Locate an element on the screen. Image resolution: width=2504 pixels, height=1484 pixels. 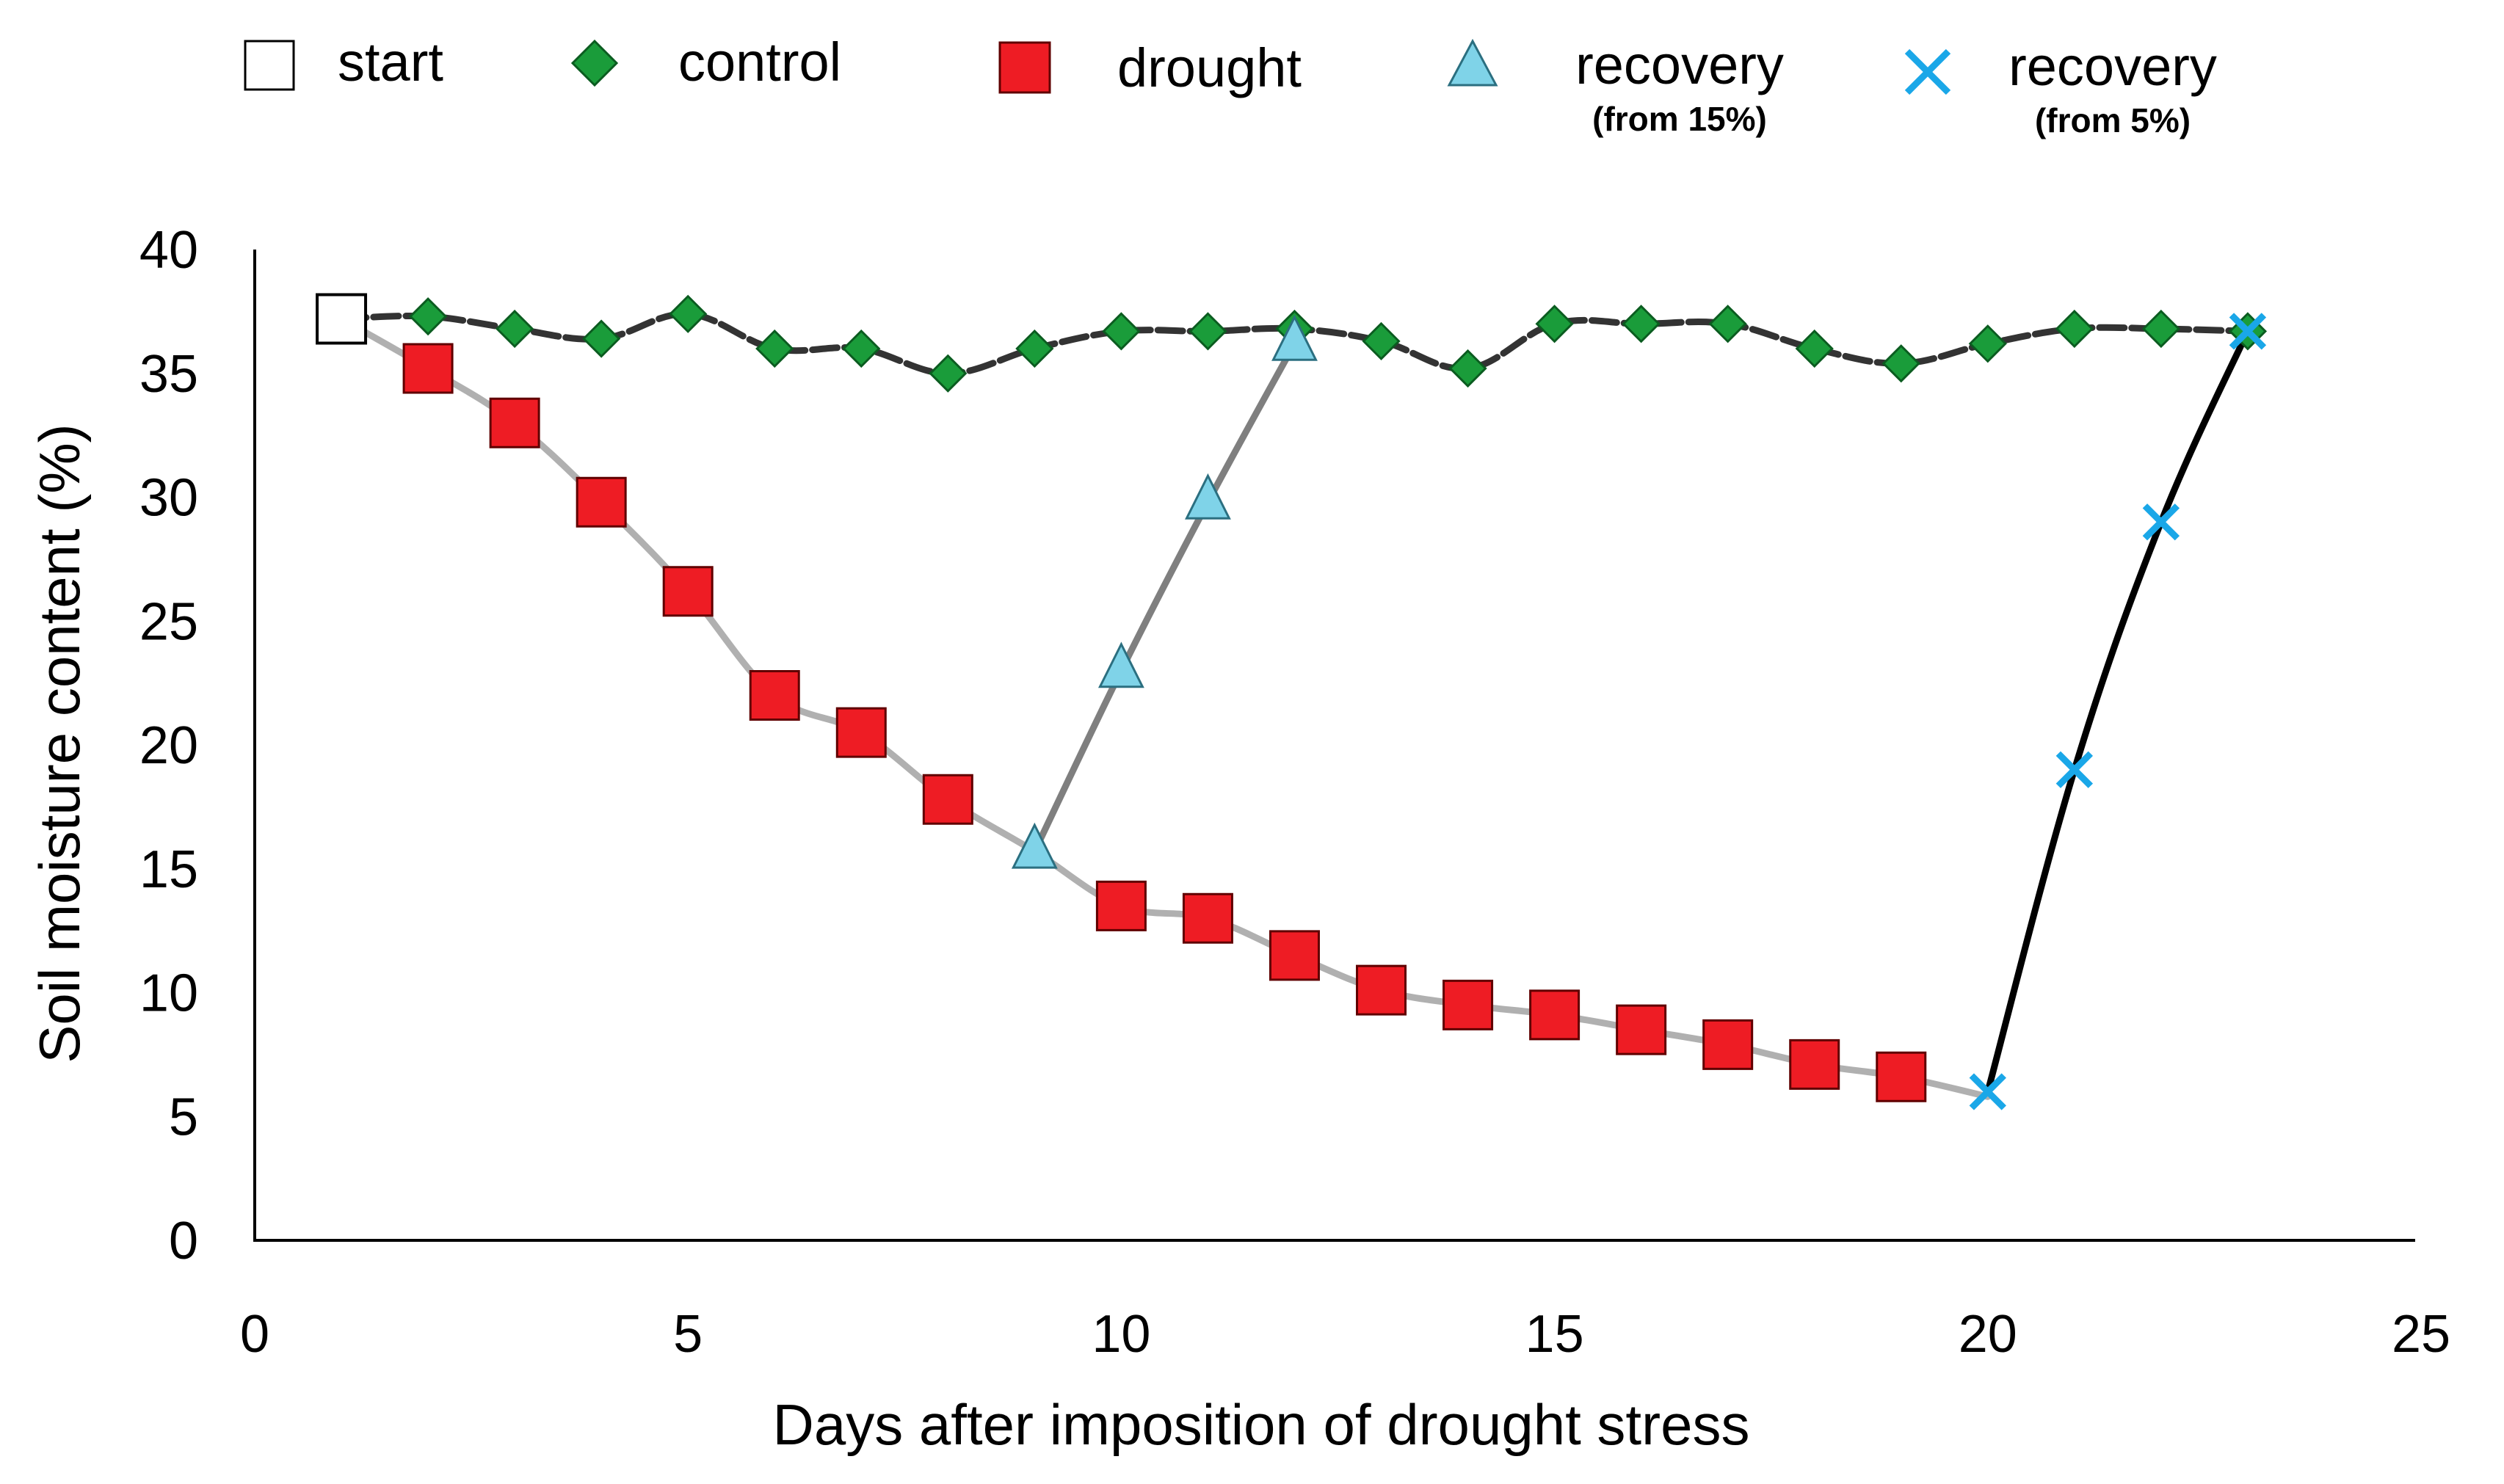
y-tick-label: 35 is located at coordinates (168, 374).